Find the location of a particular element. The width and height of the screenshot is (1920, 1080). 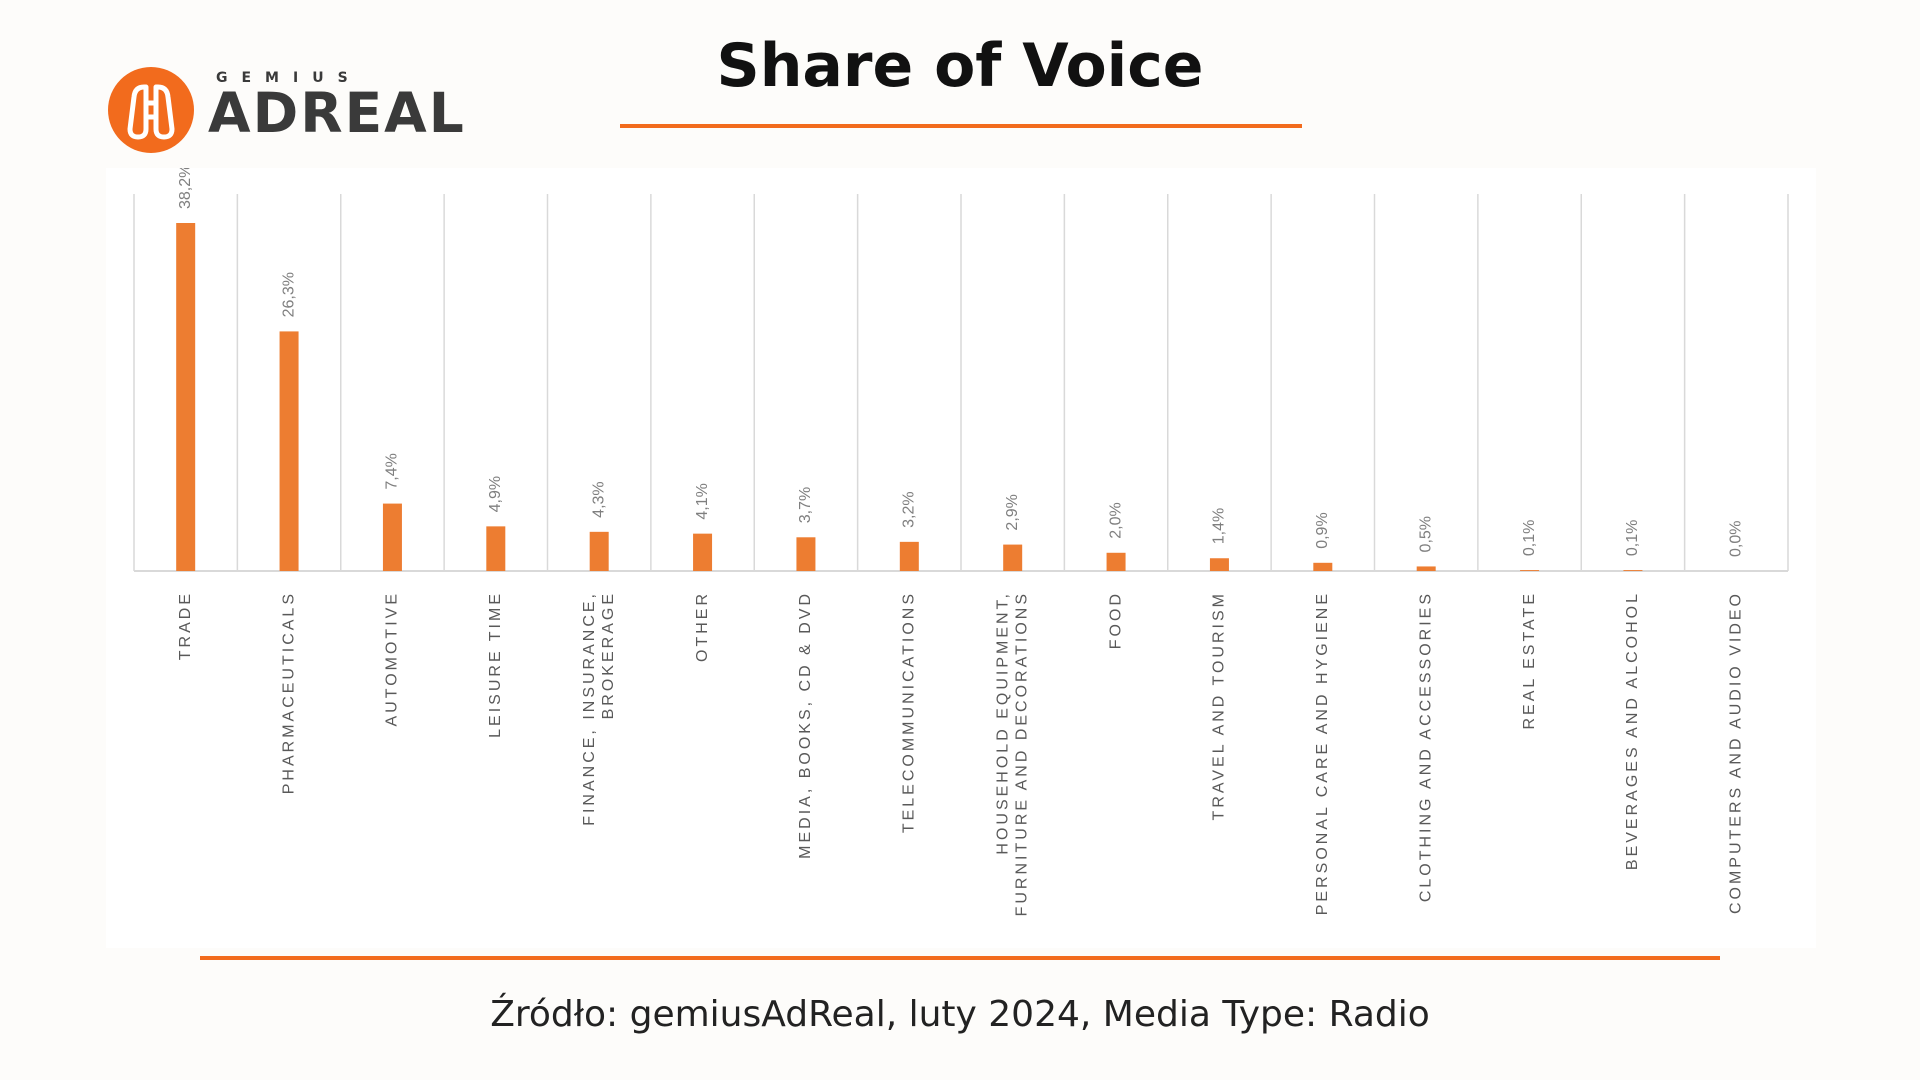

category-label: FINANCE, INSURANCE, is located at coordinates (589, 708).